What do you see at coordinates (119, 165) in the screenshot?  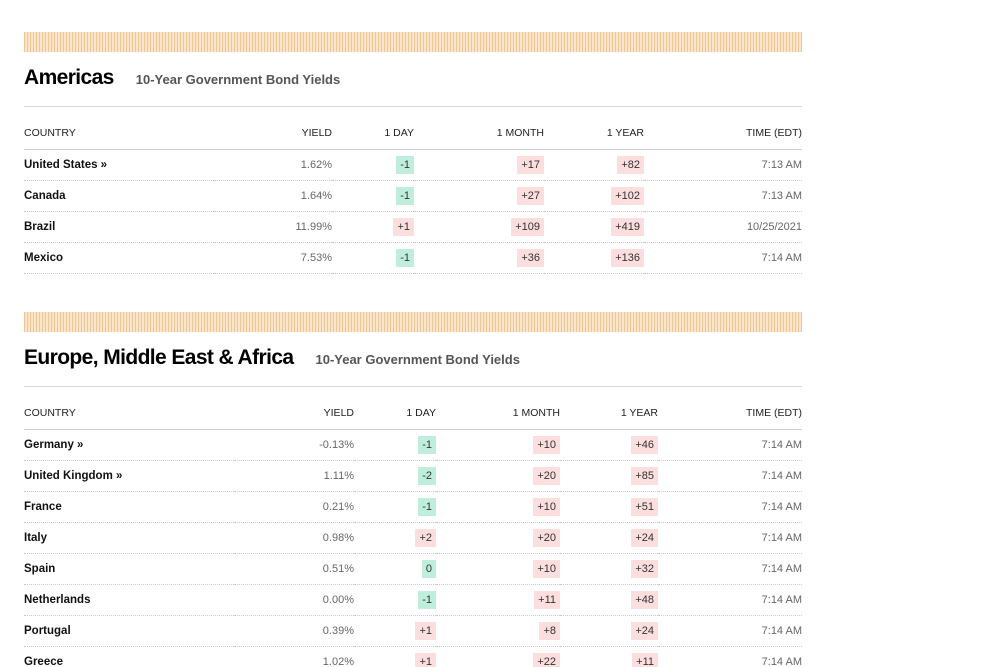 I see `country-link: United States »` at bounding box center [119, 165].